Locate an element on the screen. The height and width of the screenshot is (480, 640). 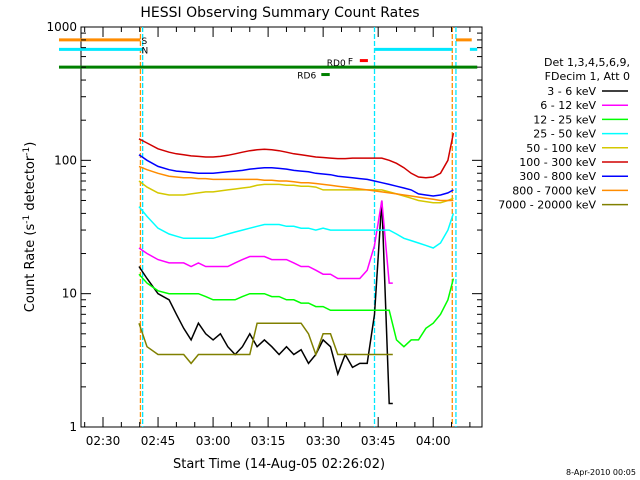
y-tick-label: 1 is located at coordinates (73, 427).